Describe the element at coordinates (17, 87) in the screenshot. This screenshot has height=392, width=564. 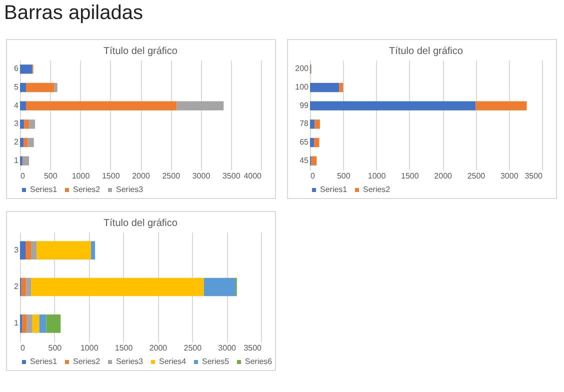
I see `y-tick-label: 5` at that location.